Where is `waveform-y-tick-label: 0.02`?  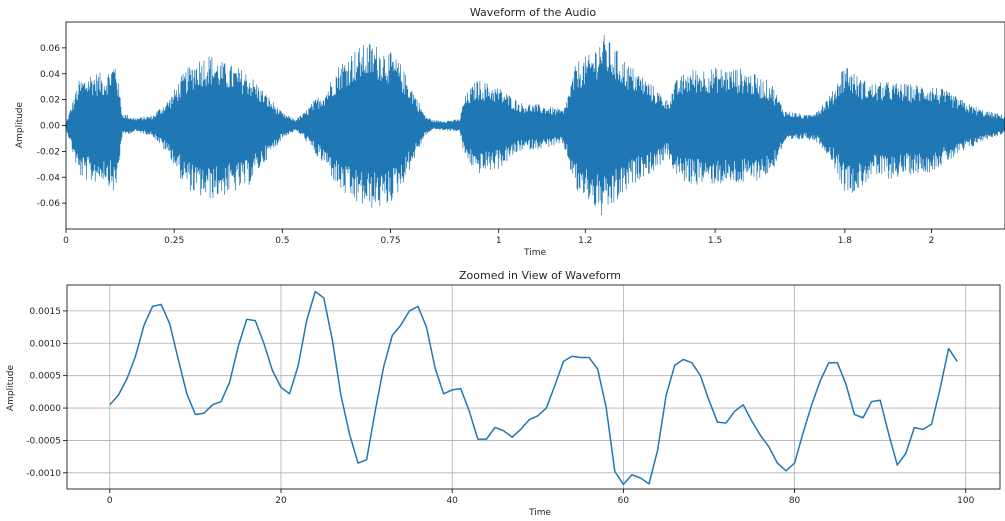 waveform-y-tick-label: 0.02 is located at coordinates (50, 101).